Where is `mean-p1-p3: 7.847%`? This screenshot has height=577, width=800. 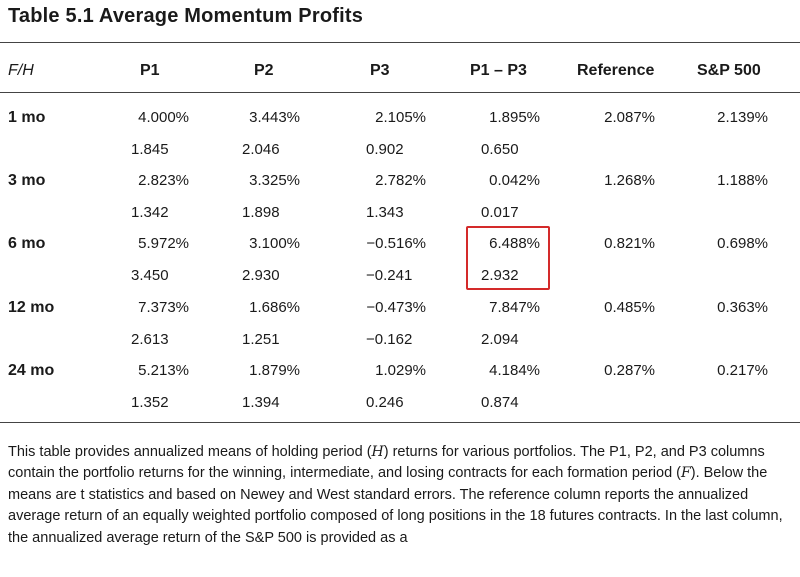
mean-p1-p3: 7.847% is located at coordinates (514, 307).